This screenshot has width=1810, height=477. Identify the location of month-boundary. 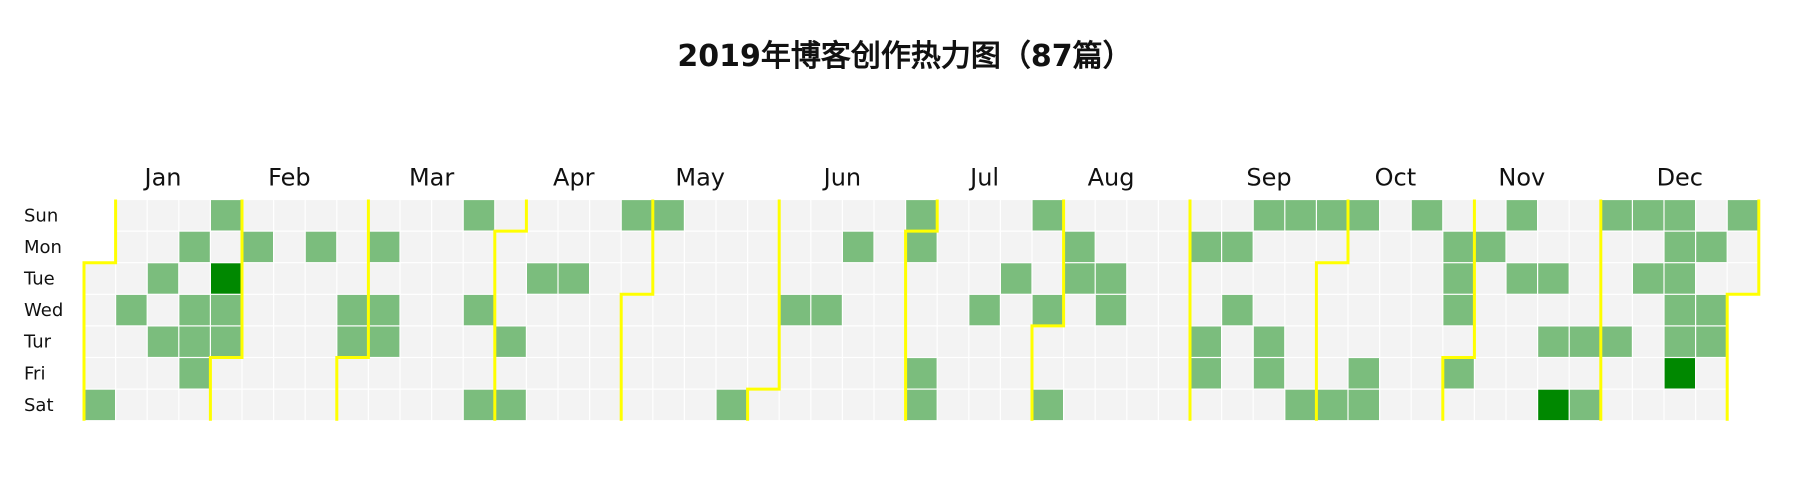
(352, 310).